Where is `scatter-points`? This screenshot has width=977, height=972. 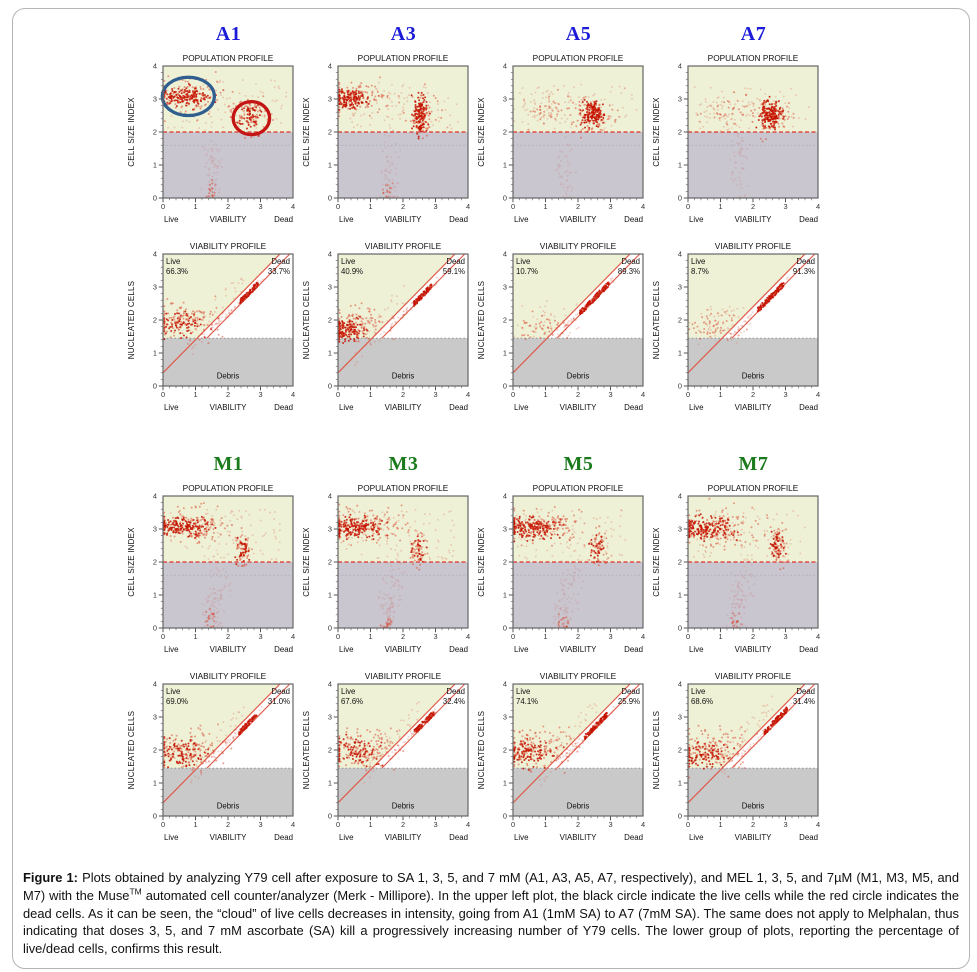
scatter-points is located at coordinates (213, 316).